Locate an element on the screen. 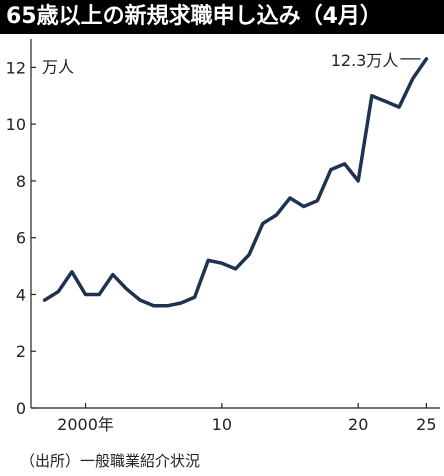  y-tick-label: 12 is located at coordinates (16, 67).